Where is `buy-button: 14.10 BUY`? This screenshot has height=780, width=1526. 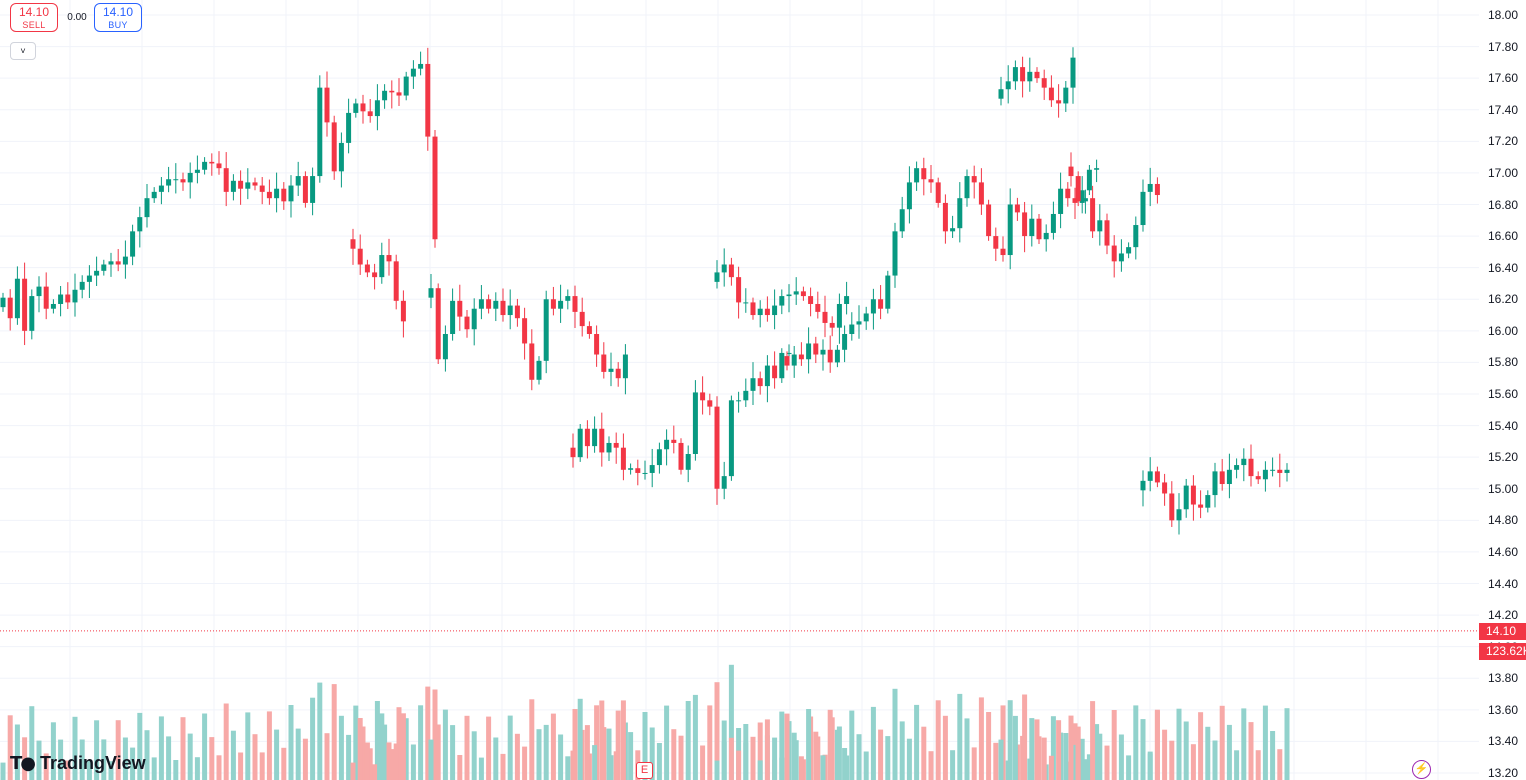
buy-button: 14.10 BUY is located at coordinates (118, 17).